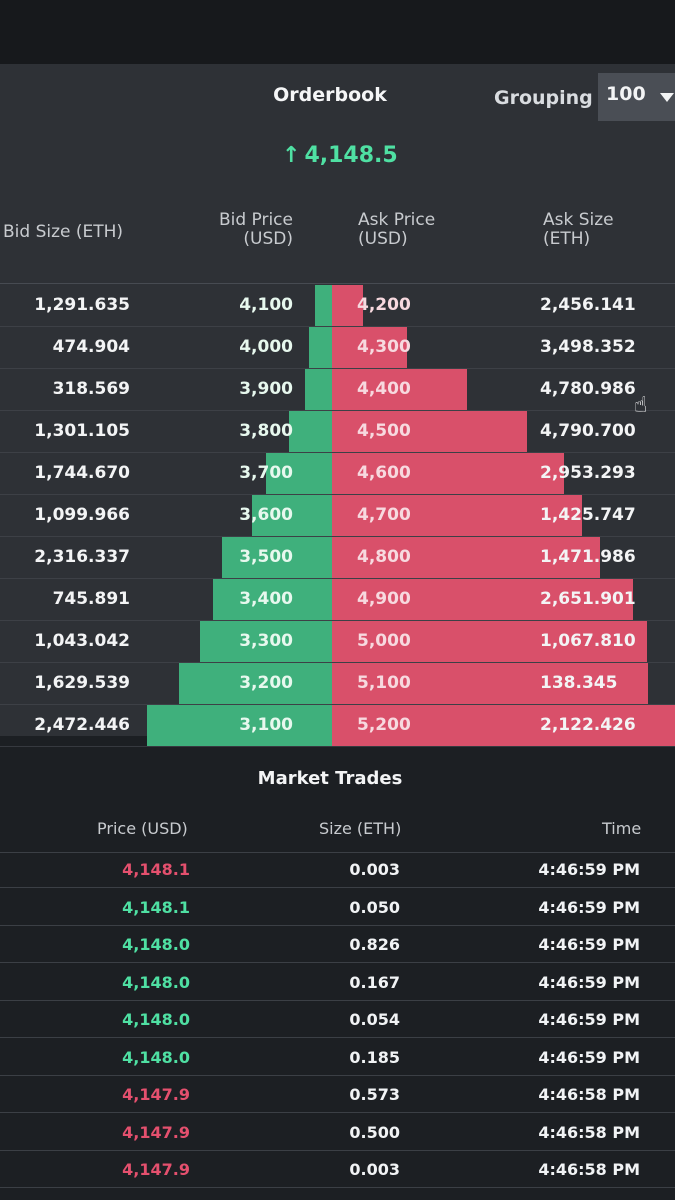 The height and width of the screenshot is (1200, 675). I want to click on header-bid-price: Bid Price (USD), so click(254, 230).